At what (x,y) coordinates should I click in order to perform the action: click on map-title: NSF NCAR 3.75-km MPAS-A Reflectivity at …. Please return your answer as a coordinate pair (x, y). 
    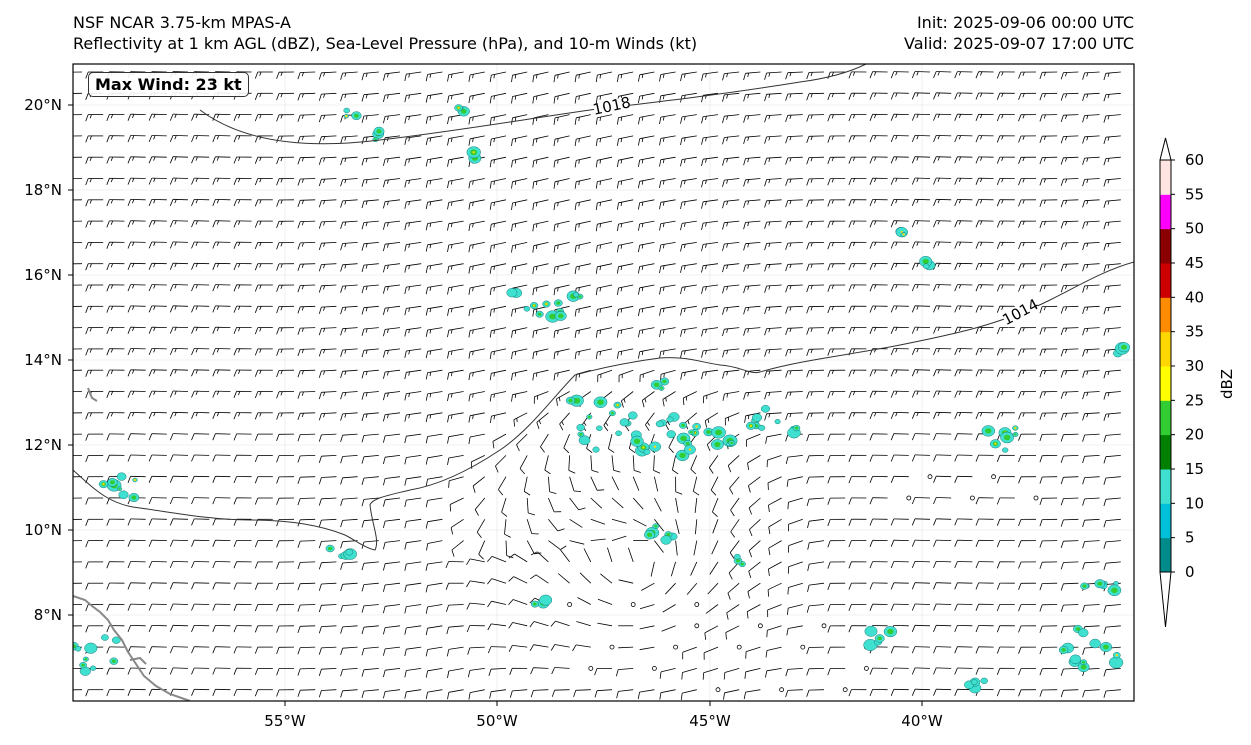
    Looking at the image, I should click on (385, 33).